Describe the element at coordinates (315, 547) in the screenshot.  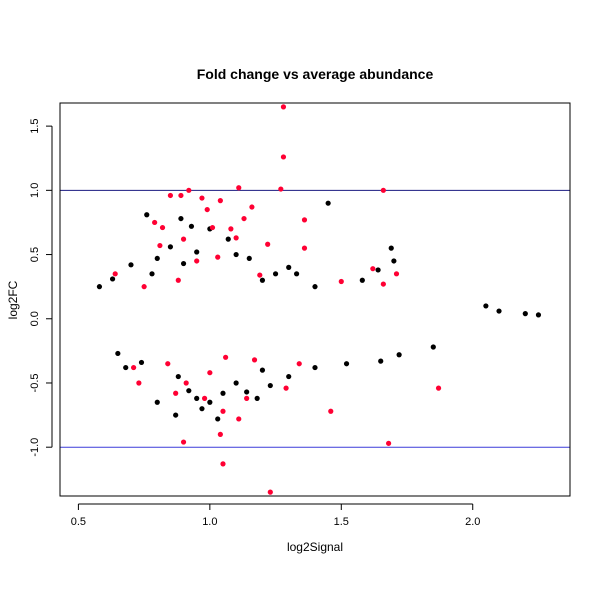
I see `x-axis-label: log2Signal` at that location.